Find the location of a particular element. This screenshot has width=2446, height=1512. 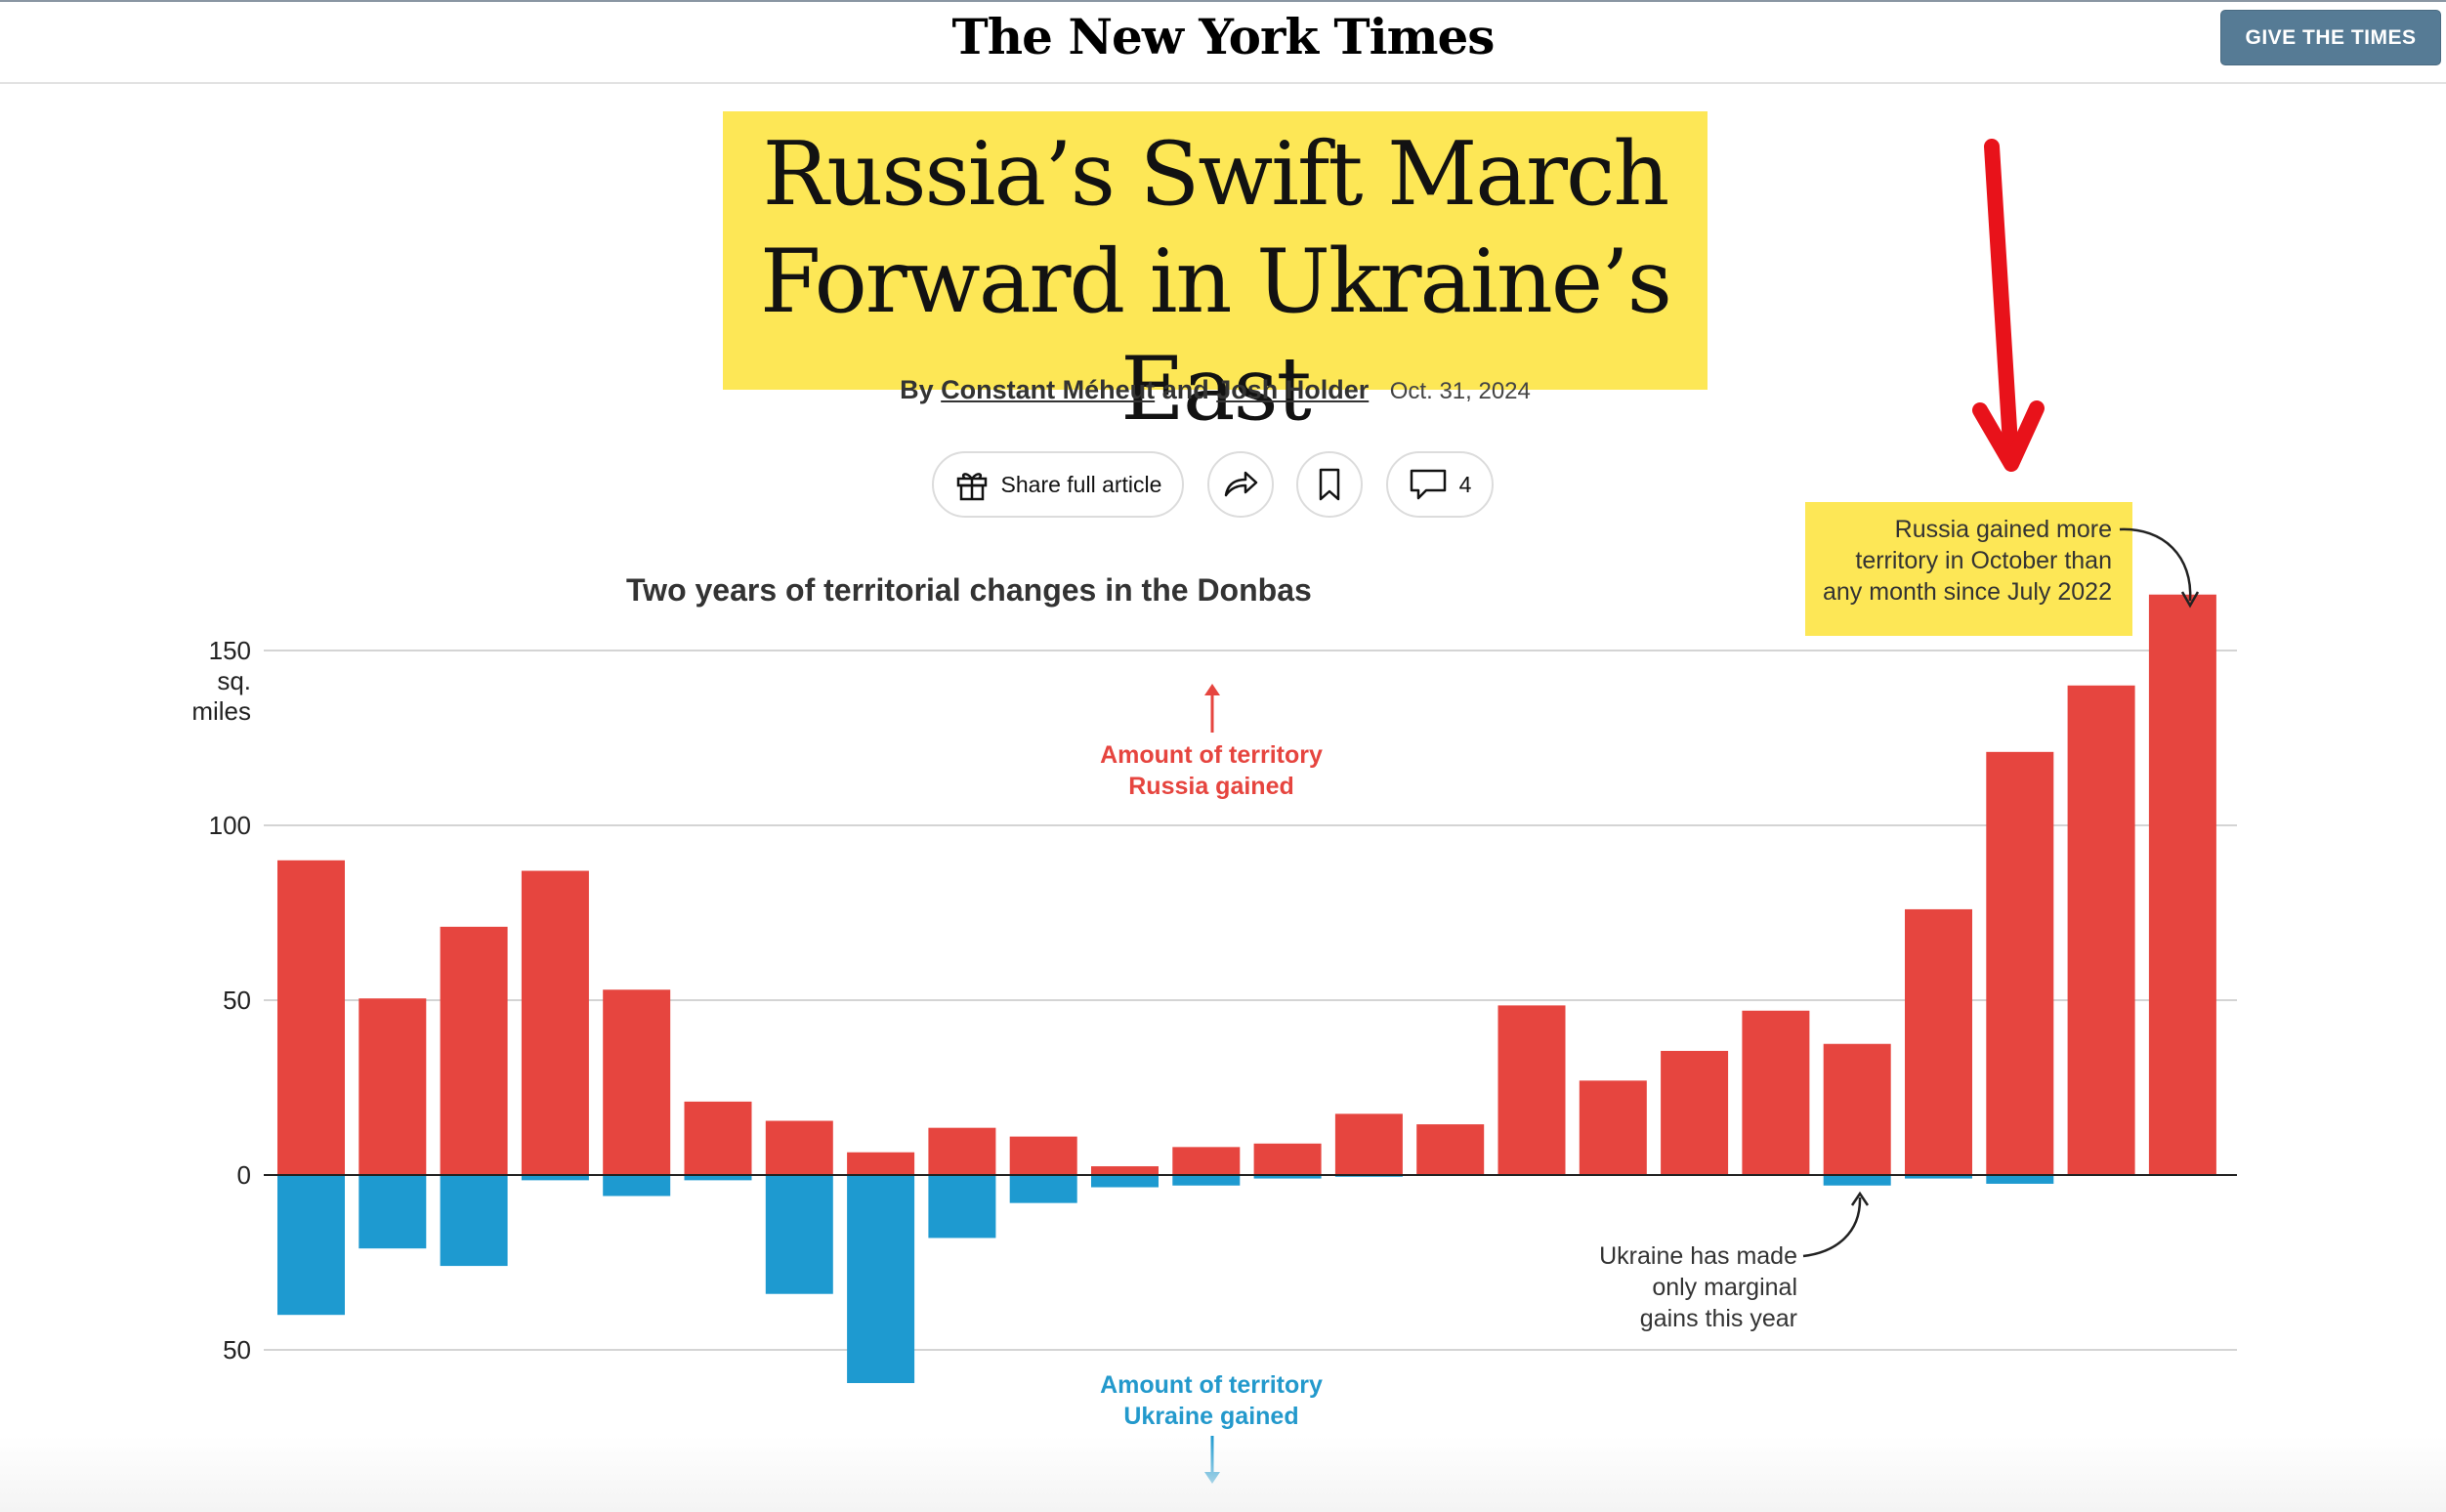

gift-icon is located at coordinates (972, 484).